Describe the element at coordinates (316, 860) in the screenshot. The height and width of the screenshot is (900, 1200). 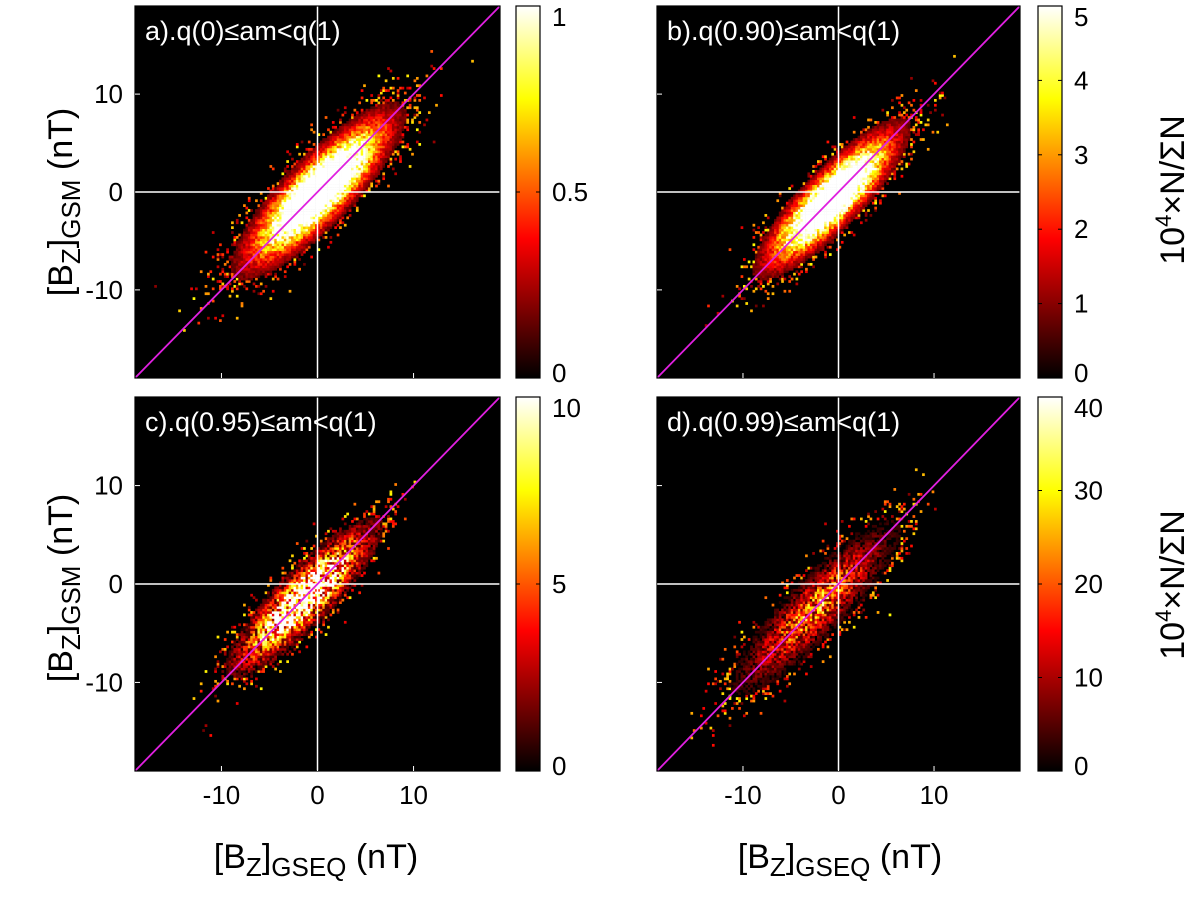
I see `x-axis-label-left: [BZ]GSEQ (nT)` at that location.